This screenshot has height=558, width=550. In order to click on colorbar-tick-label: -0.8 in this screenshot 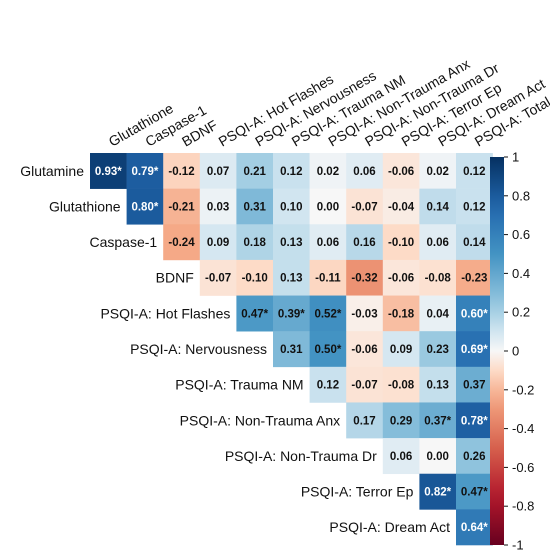, I will do `click(523, 506)`.